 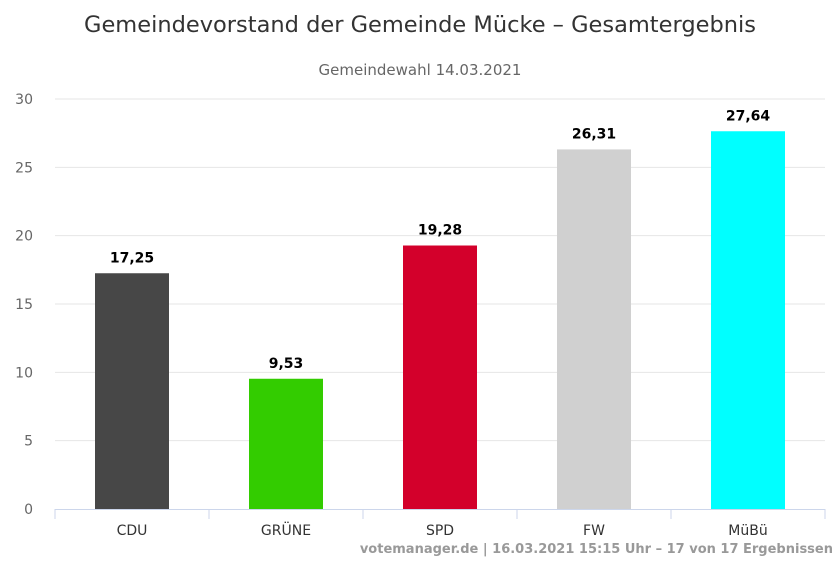 What do you see at coordinates (747, 531) in the screenshot?
I see `x-tick-label: MüBü` at bounding box center [747, 531].